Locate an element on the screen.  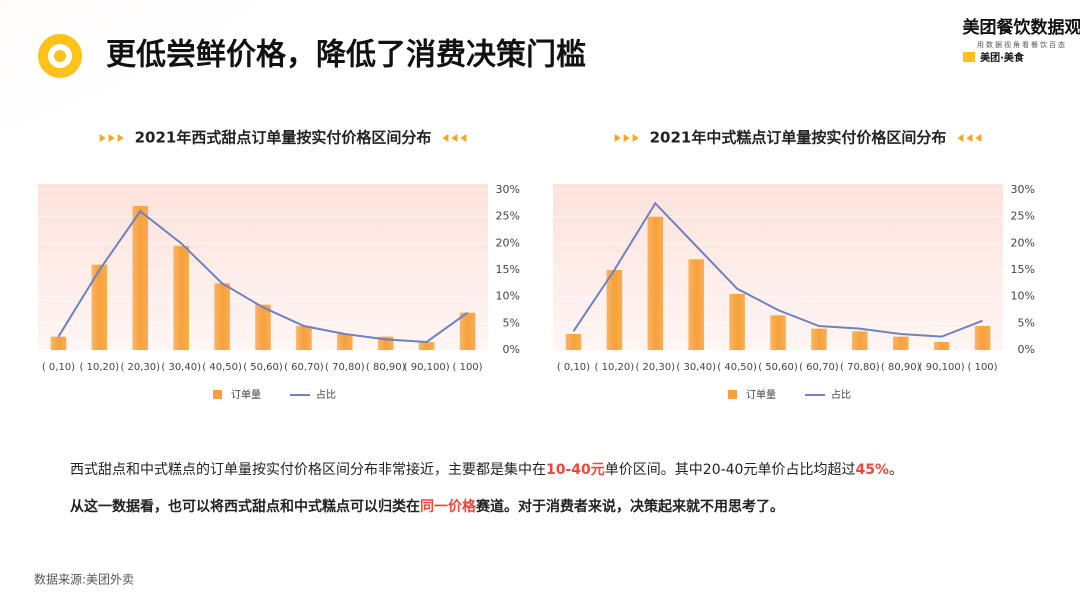
chart-title: 2021年中式糕点订单量按实付价格区间分布 is located at coordinates (798, 138).